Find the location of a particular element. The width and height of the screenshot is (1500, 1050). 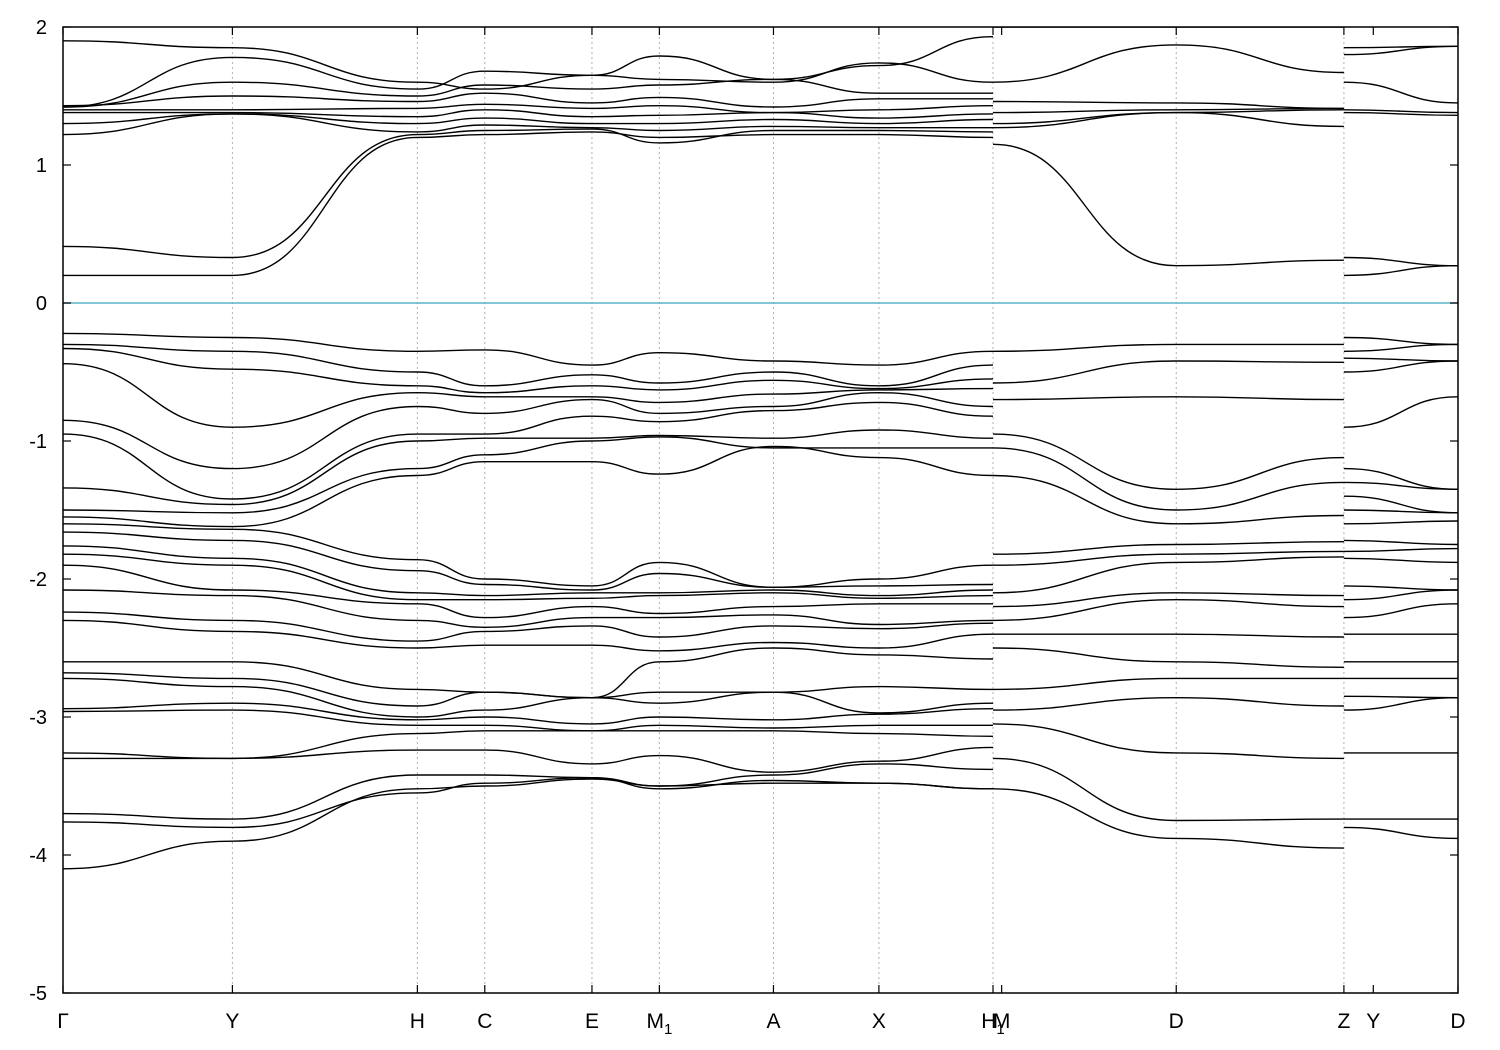

x-tick-label: D is located at coordinates (1457, 1021).